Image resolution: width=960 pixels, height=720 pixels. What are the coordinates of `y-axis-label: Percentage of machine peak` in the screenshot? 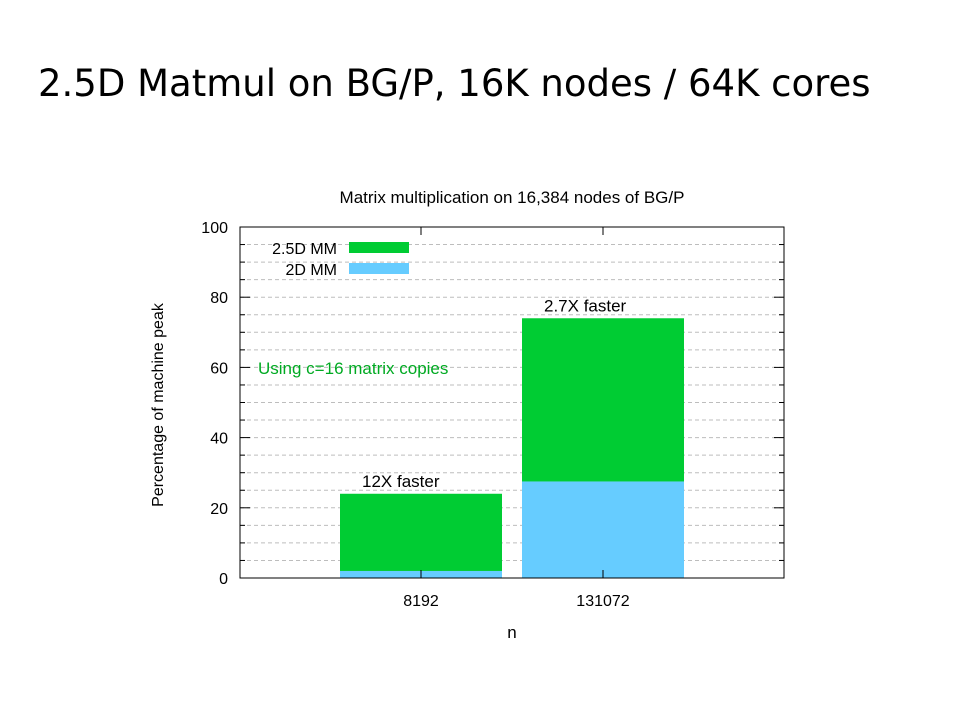 It's located at (158, 404).